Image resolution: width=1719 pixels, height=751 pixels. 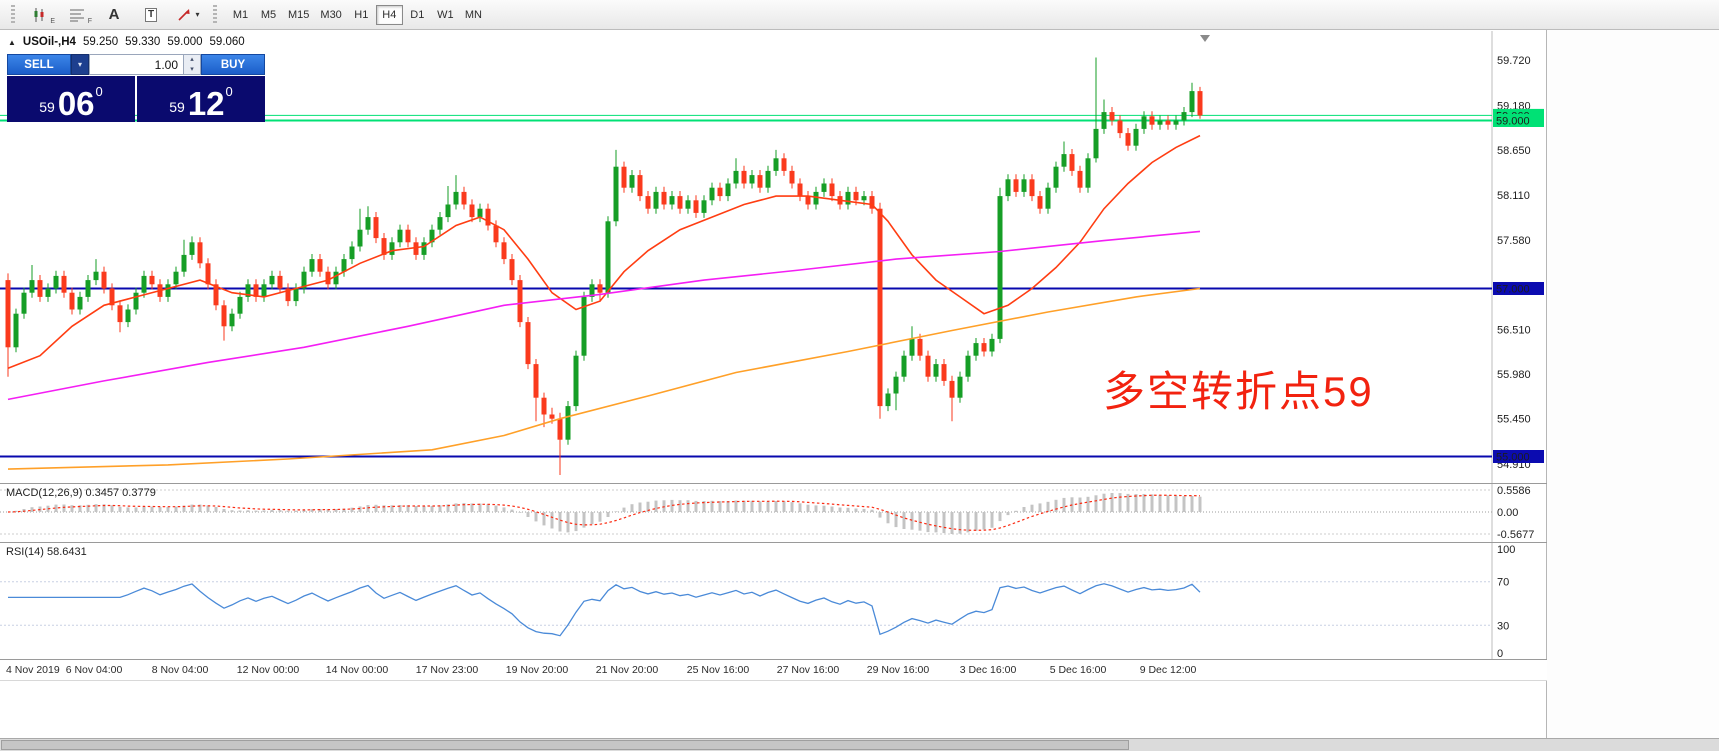 What do you see at coordinates (1514, 61) in the screenshot?
I see `svg-text: 59.720` at bounding box center [1514, 61].